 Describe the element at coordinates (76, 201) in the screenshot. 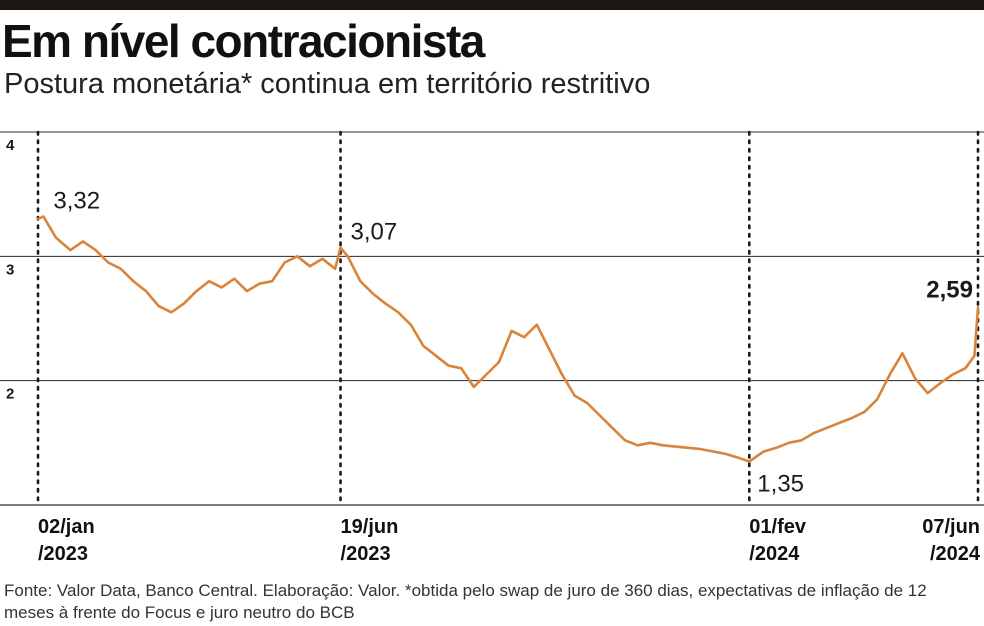

I see `data-label: 3,32` at that location.